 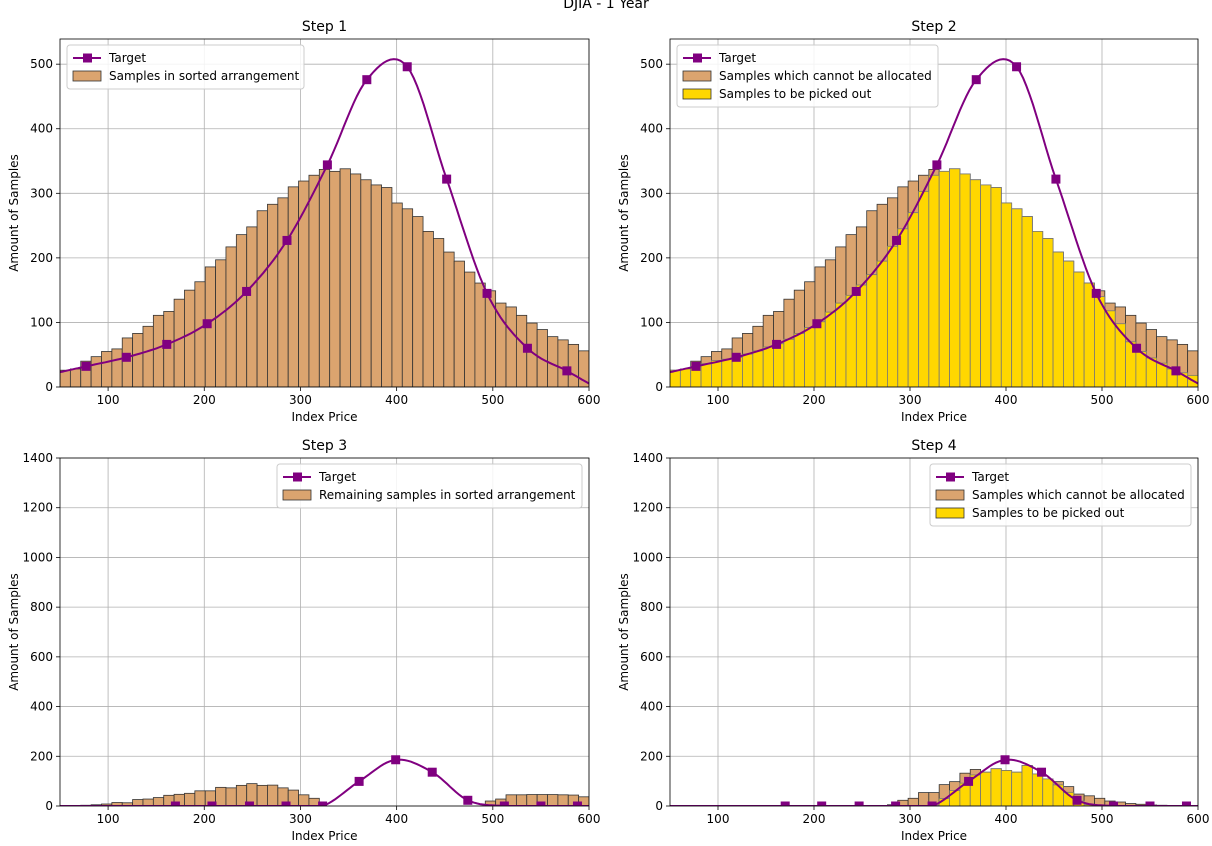 What do you see at coordinates (37, 557) in the screenshot?
I see `y-tick-label: 1000` at bounding box center [37, 557].